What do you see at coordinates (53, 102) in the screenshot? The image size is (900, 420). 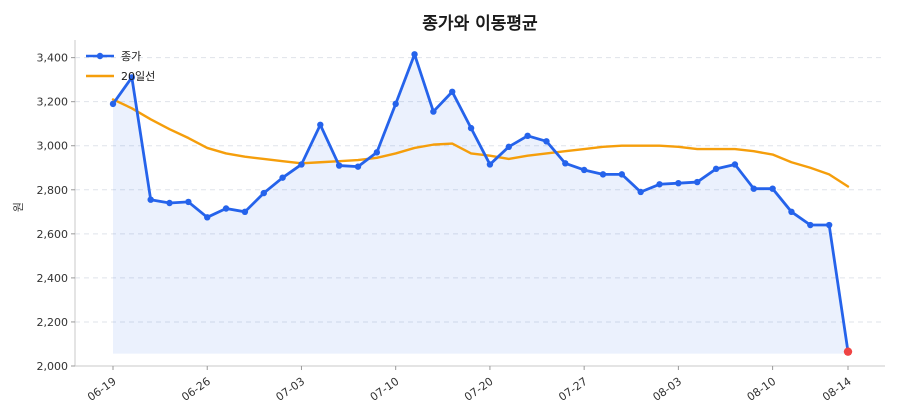 I see `y-tick-label: 3,200` at bounding box center [53, 102].